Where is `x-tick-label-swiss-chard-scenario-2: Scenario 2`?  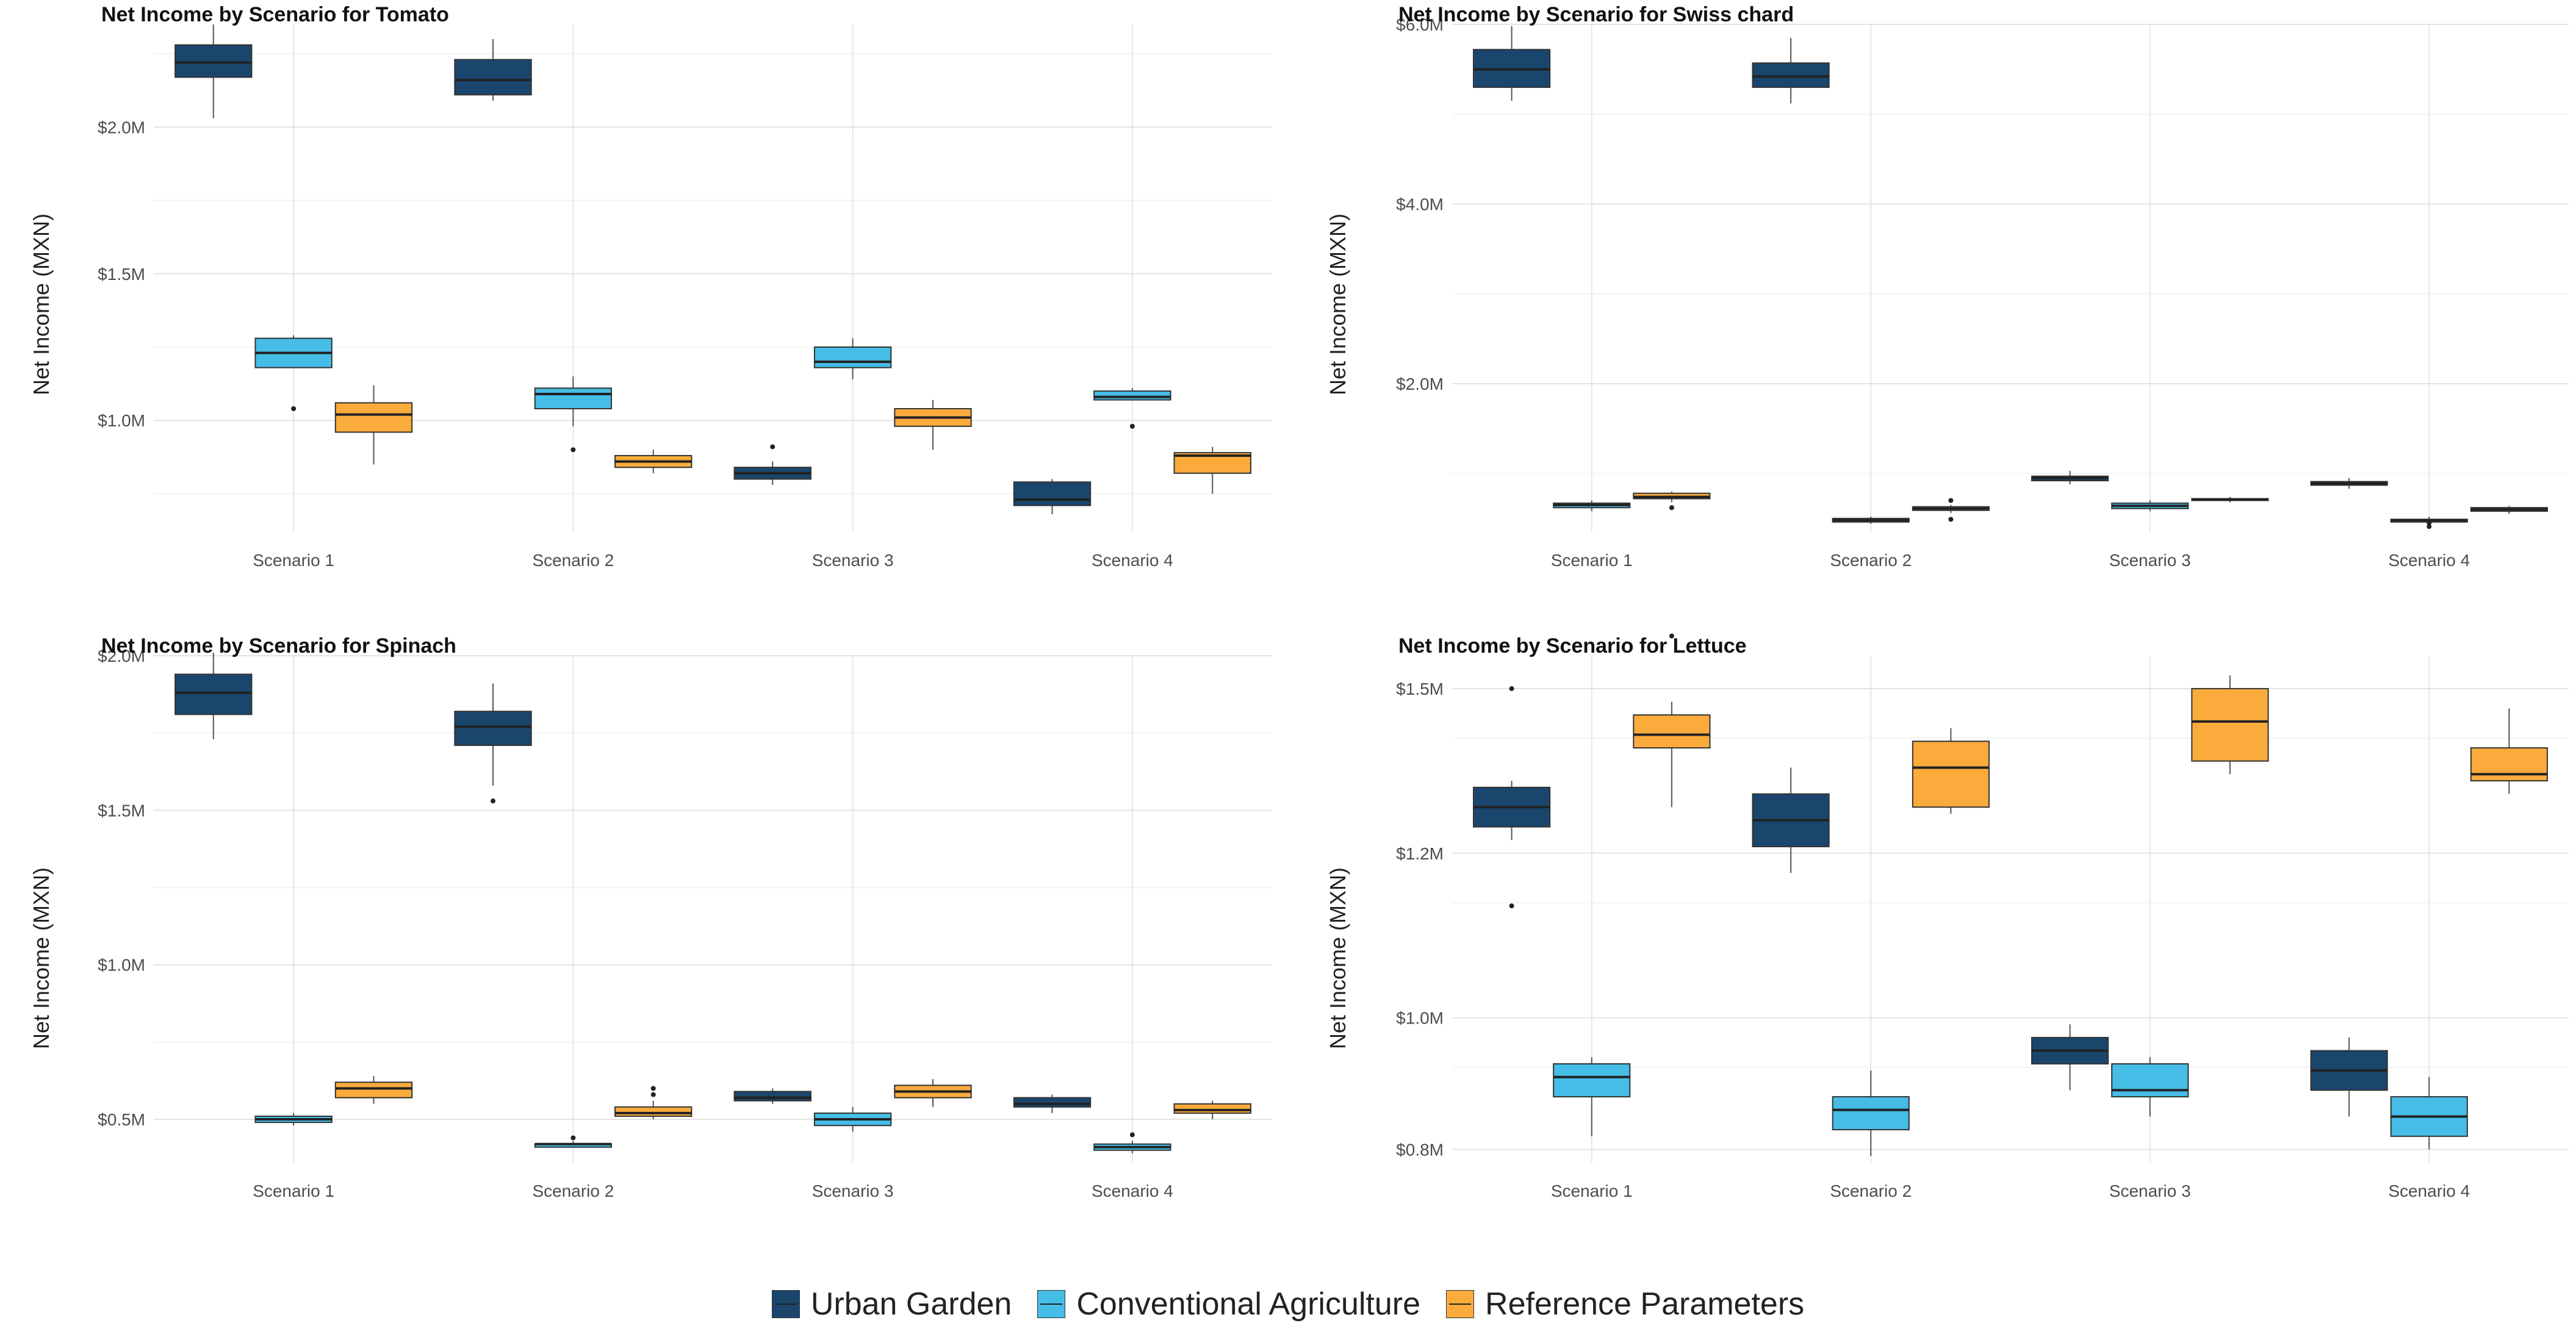 x-tick-label-swiss-chard-scenario-2: Scenario 2 is located at coordinates (1871, 561).